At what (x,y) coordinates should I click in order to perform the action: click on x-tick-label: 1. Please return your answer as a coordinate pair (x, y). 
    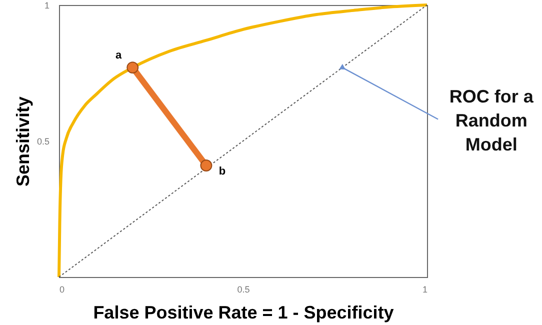
    Looking at the image, I should click on (425, 289).